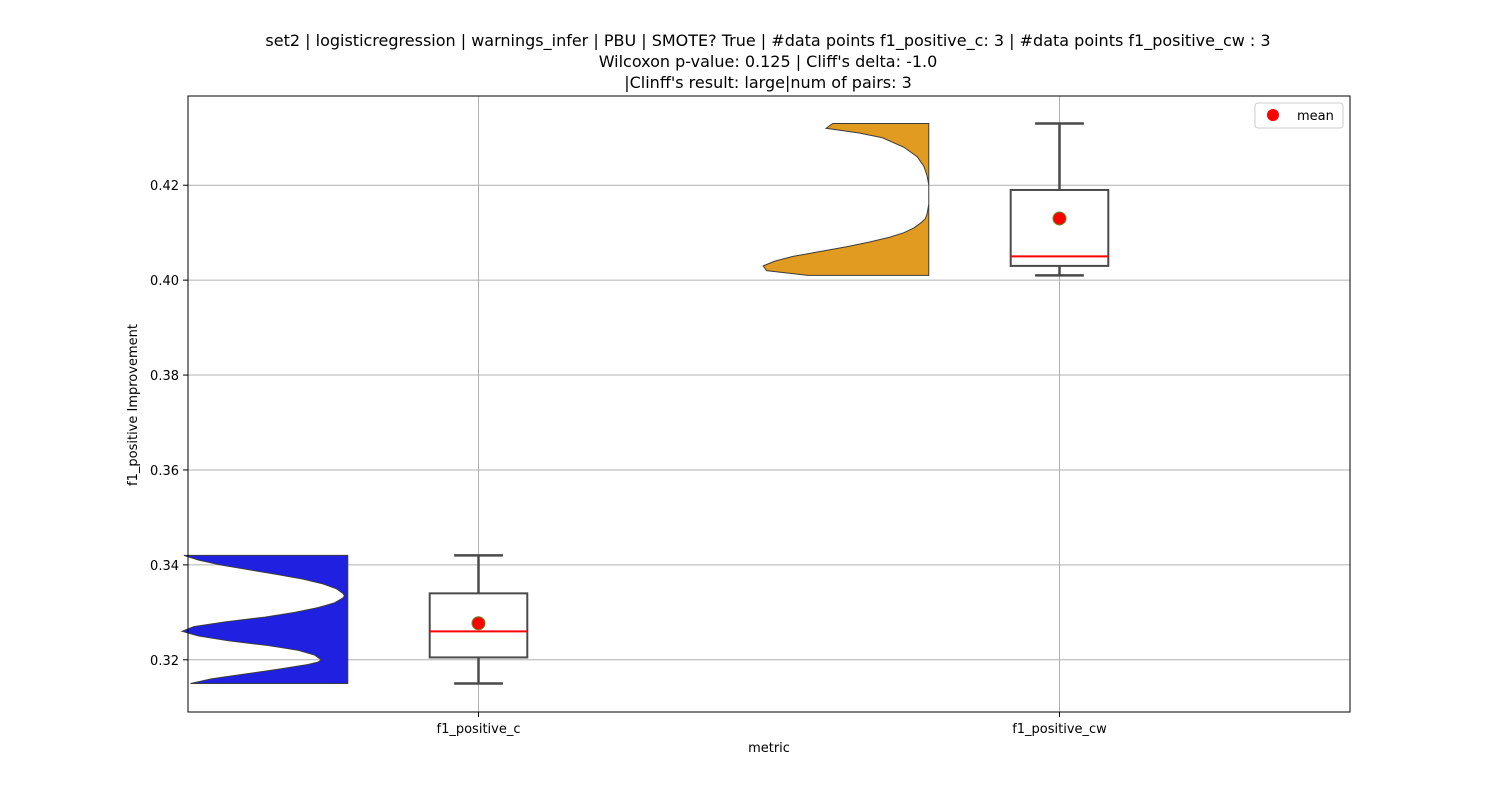 The height and width of the screenshot is (800, 1500). I want to click on legend-mean-label: mean, so click(1315, 116).